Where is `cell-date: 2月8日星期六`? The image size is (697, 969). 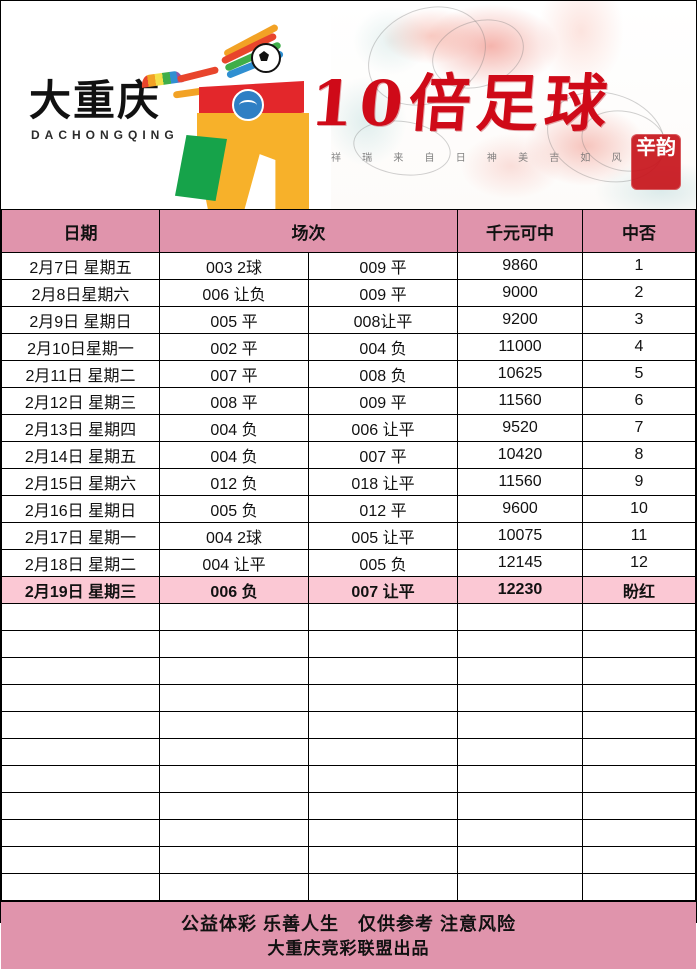 cell-date: 2月8日星期六 is located at coordinates (80, 293).